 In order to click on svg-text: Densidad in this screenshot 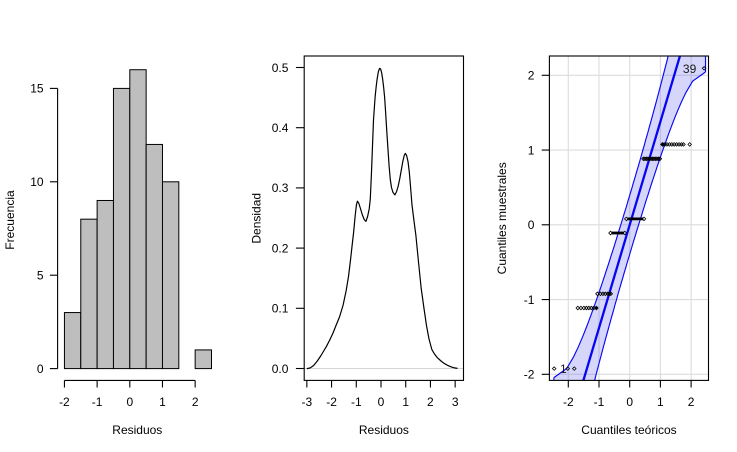, I will do `click(257, 218)`.